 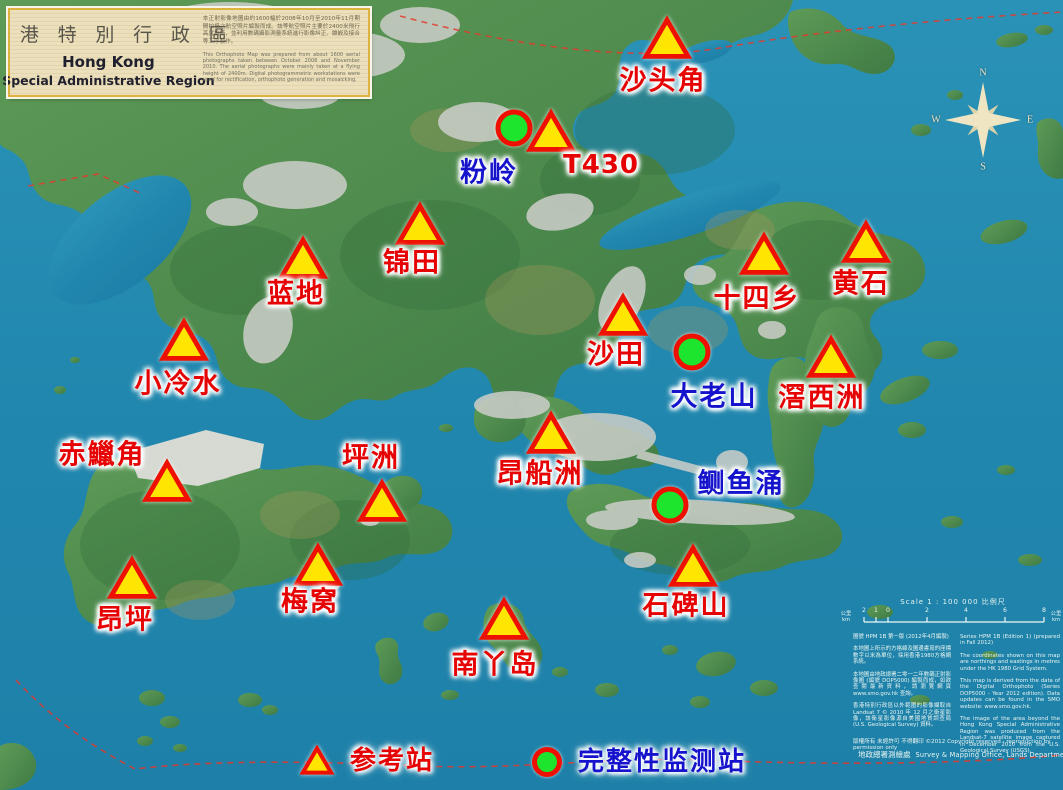 I want to click on station-label-chek-lap-kok: 赤鱲角, so click(x=102, y=455).